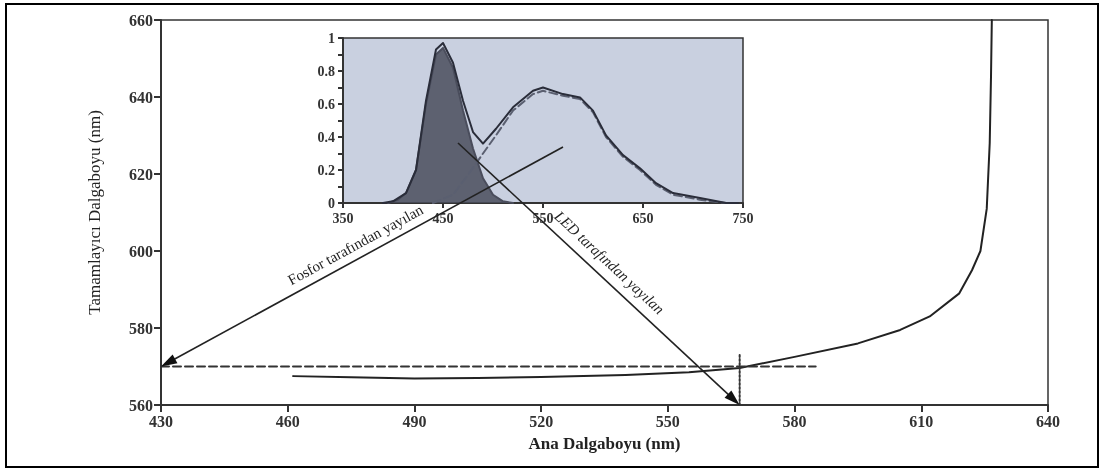 This screenshot has height=470, width=1104. I want to click on x-tick-label: 610, so click(921, 421).